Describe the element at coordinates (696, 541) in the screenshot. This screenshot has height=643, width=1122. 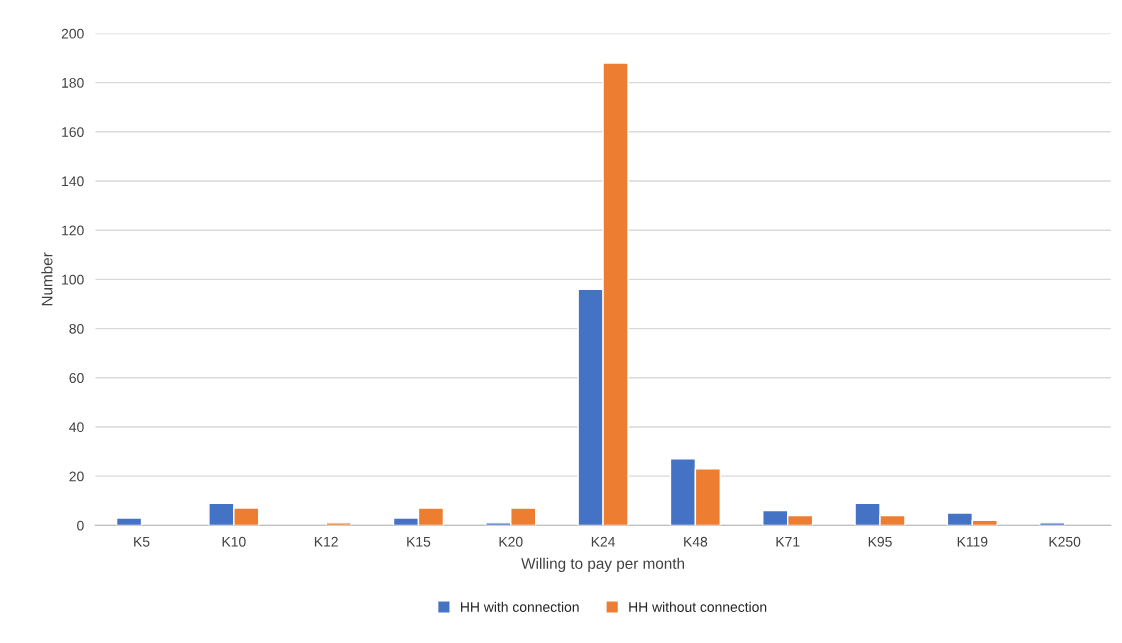
I see `x-tick-label: K48` at that location.